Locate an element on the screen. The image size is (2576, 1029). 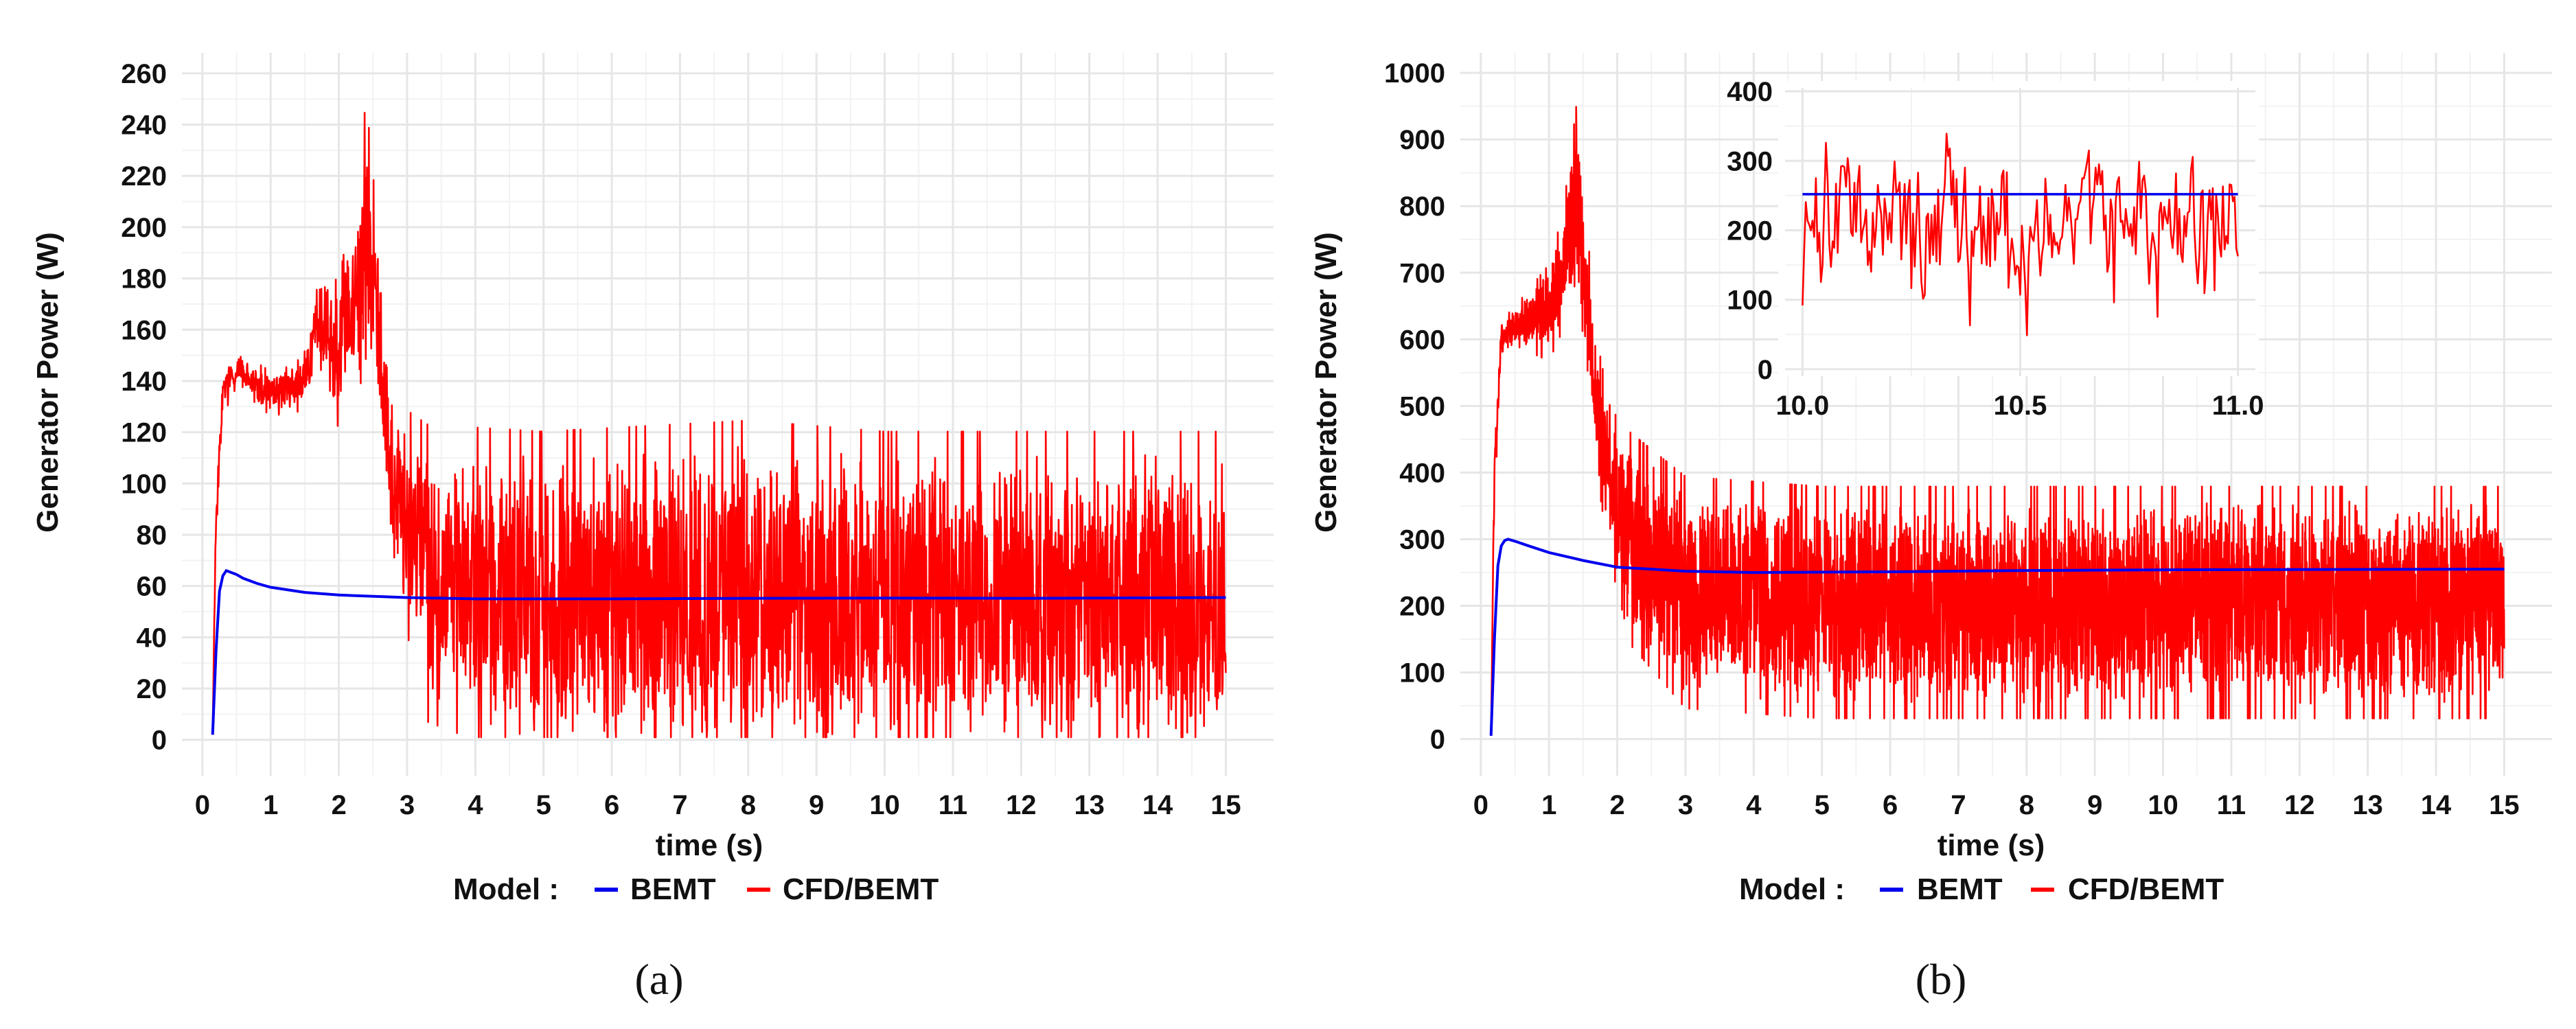
chart-b-y-tick-label: 0 is located at coordinates (1437, 740).